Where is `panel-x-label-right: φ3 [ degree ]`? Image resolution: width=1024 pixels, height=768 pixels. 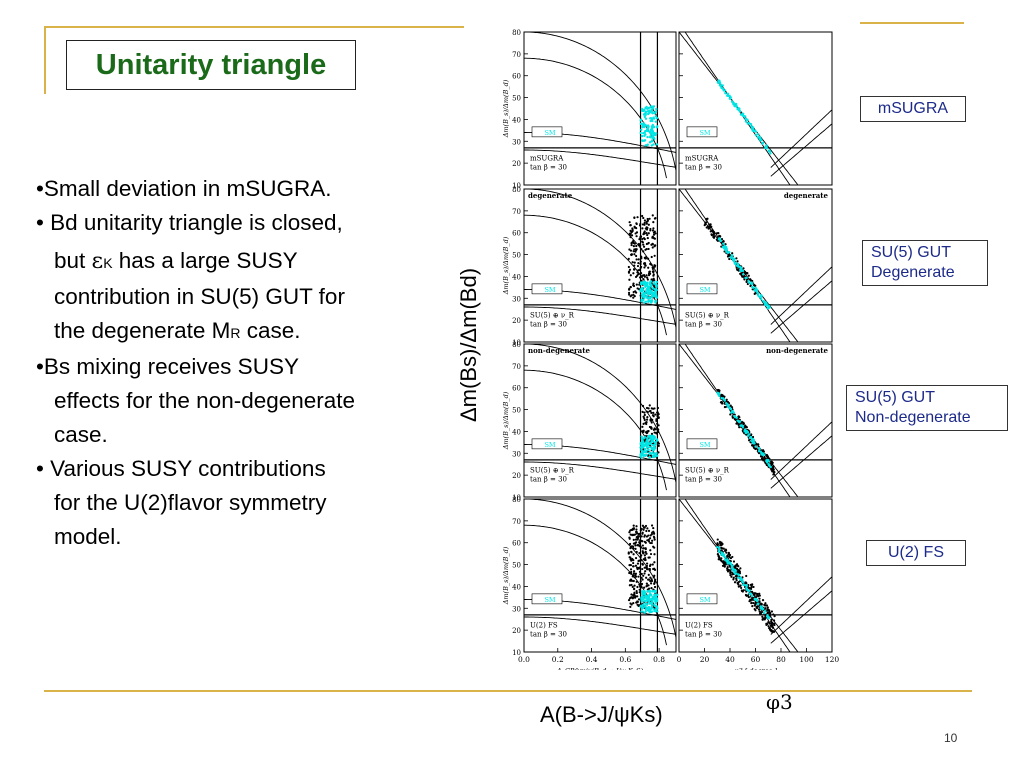
panel-x-label-right: φ3 [ degree ] is located at coordinates (755, 668).